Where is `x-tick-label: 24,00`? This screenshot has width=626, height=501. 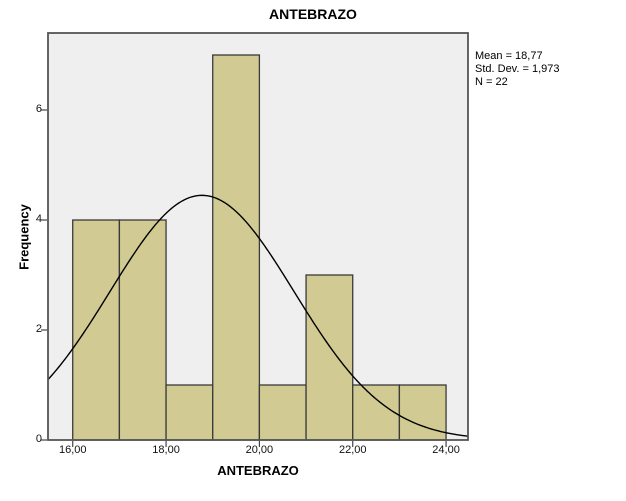 x-tick-label: 24,00 is located at coordinates (446, 450).